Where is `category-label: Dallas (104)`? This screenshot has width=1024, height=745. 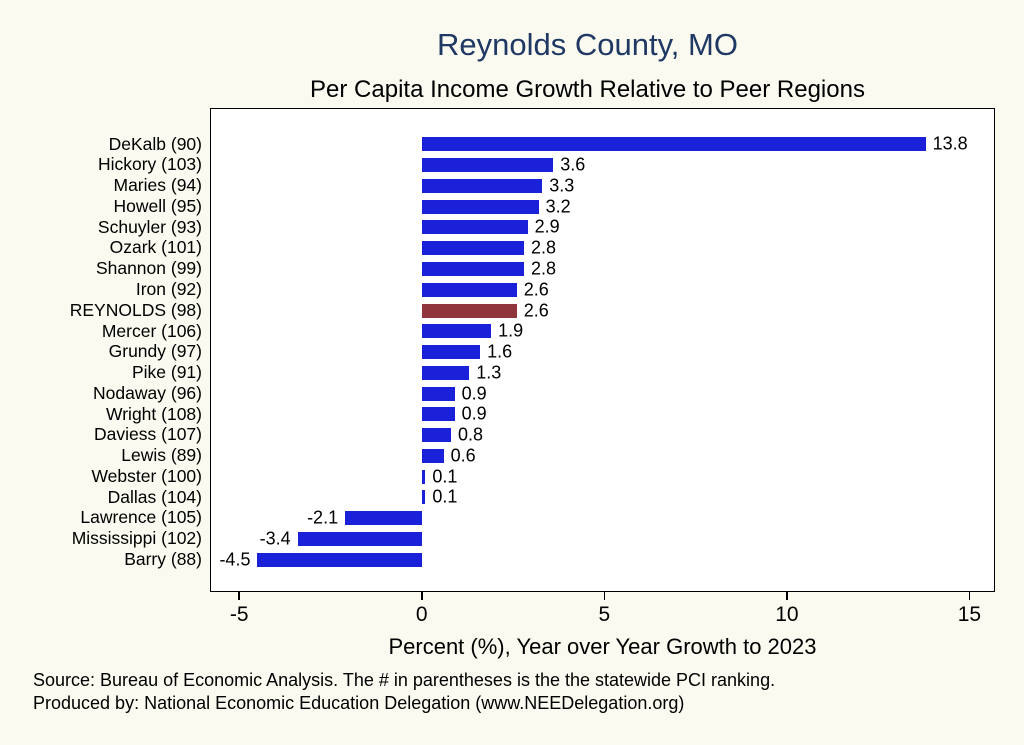
category-label: Dallas (104) is located at coordinates (154, 496).